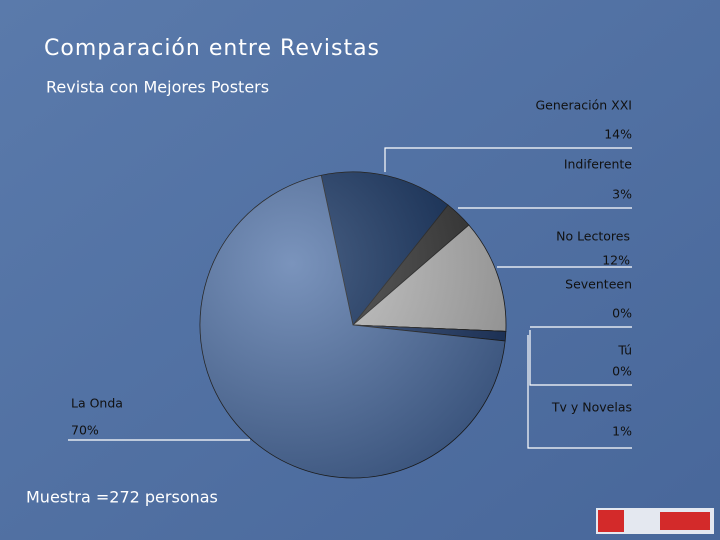  What do you see at coordinates (616, 260) in the screenshot?
I see `slice-value-label: 12%` at bounding box center [616, 260].